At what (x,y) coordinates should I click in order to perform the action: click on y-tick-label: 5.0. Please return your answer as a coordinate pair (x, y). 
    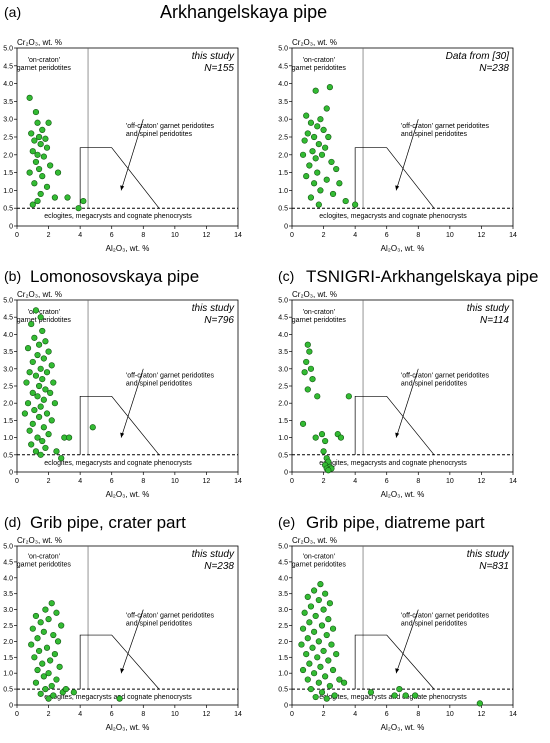
    Looking at the image, I should click on (283, 49).